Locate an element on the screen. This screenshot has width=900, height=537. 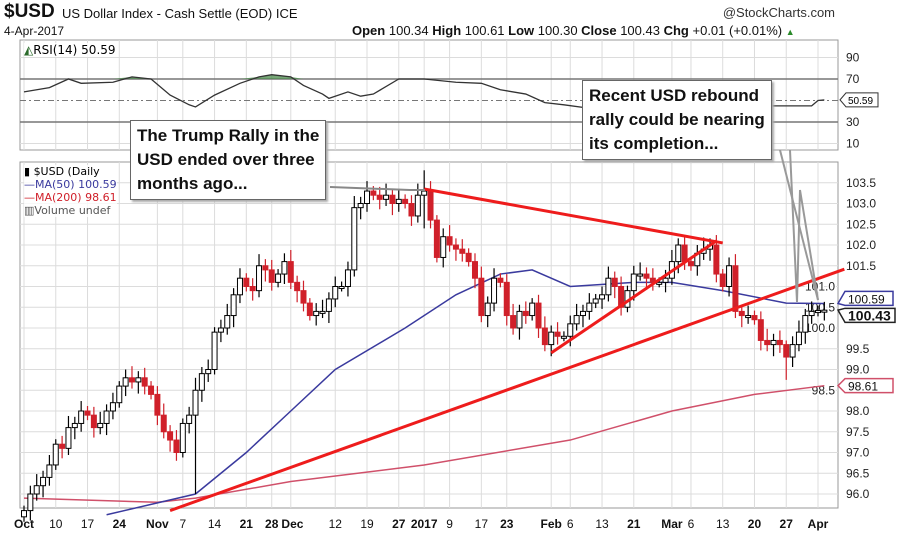
x-tick-label: 27 is located at coordinates (399, 524).